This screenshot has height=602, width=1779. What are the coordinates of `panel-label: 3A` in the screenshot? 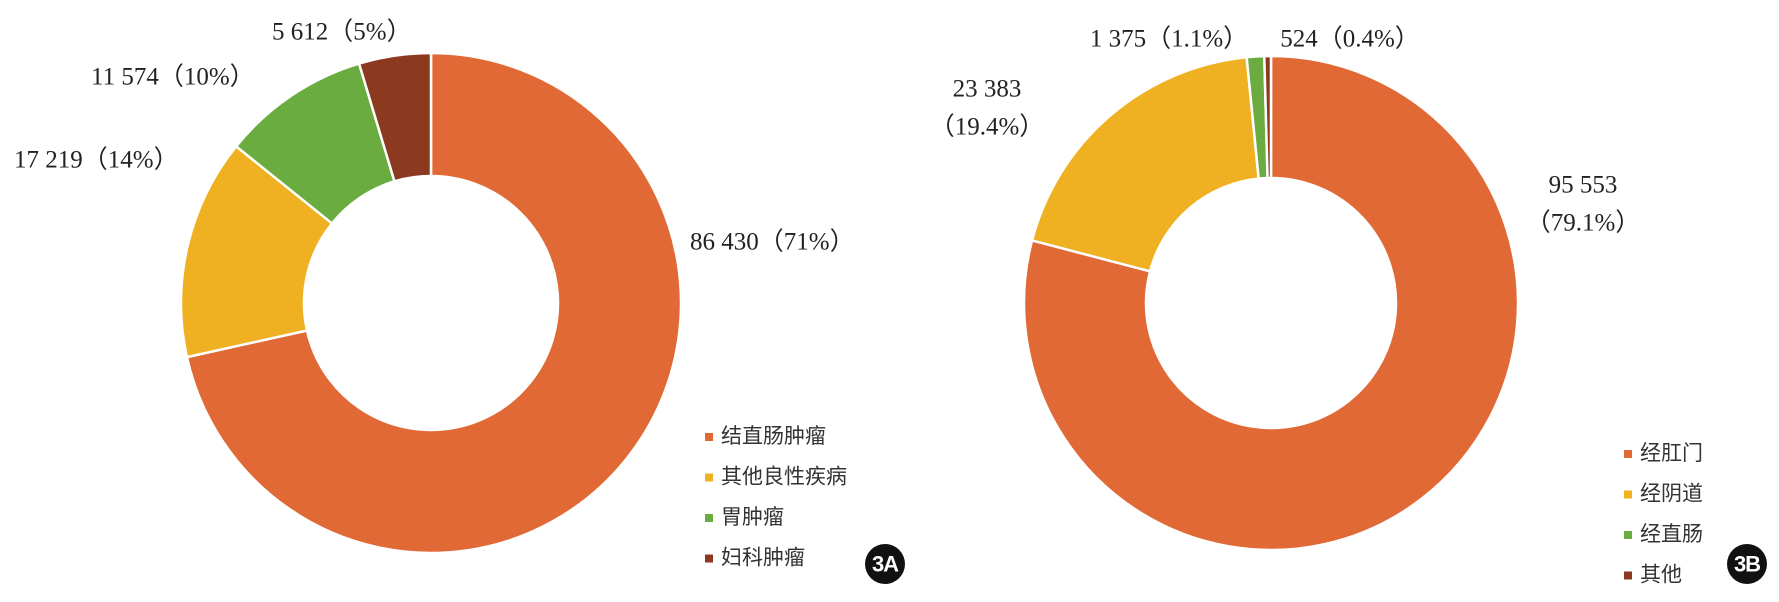 It's located at (885, 564).